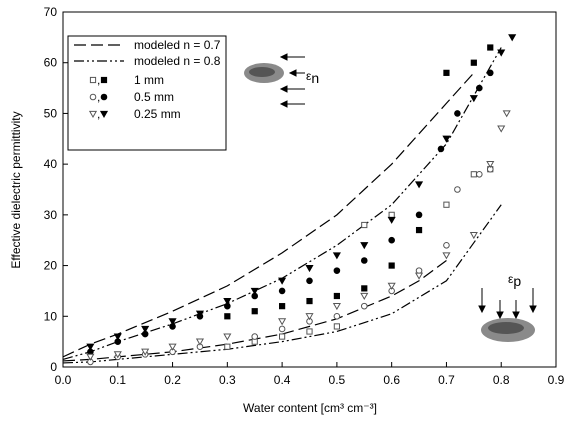  What do you see at coordinates (117, 380) in the screenshot?
I see `x-tick-label: 0.1` at bounding box center [117, 380].